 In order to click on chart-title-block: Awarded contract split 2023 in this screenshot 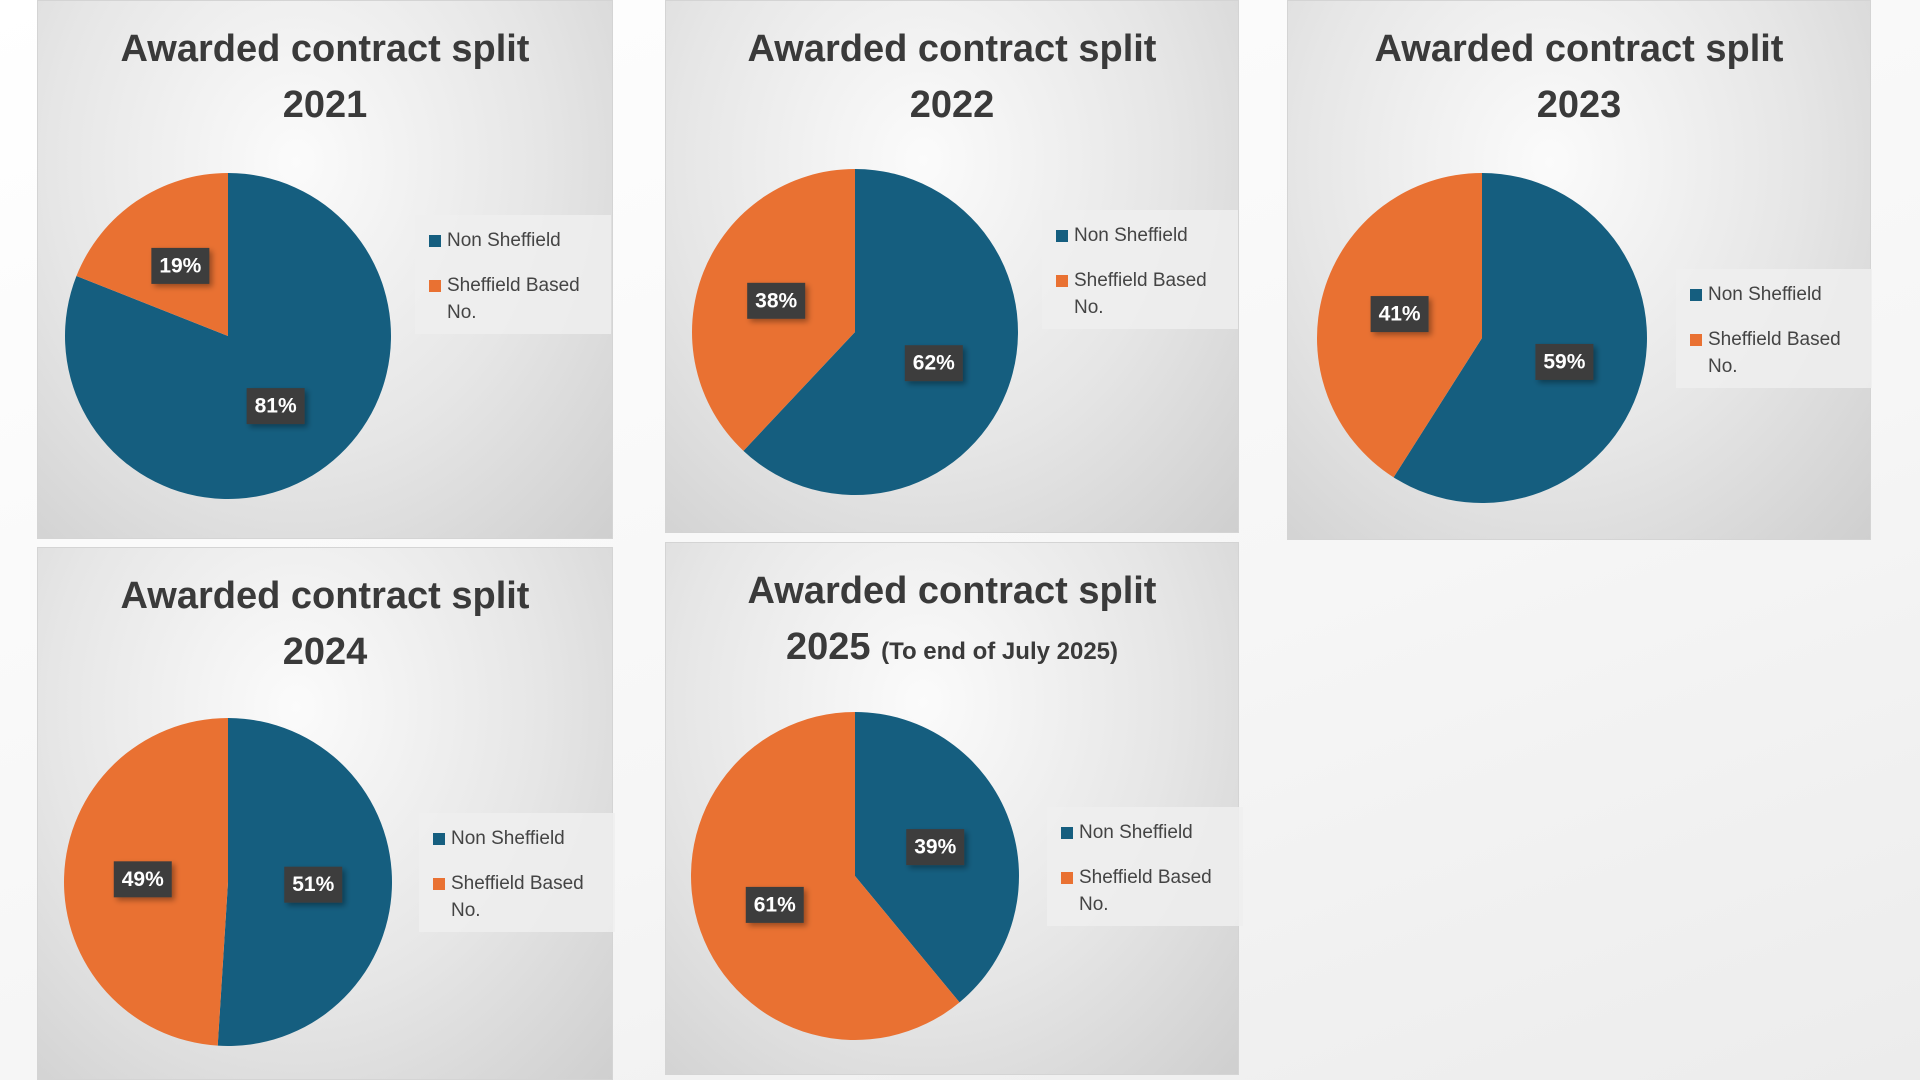, I will do `click(1579, 77)`.